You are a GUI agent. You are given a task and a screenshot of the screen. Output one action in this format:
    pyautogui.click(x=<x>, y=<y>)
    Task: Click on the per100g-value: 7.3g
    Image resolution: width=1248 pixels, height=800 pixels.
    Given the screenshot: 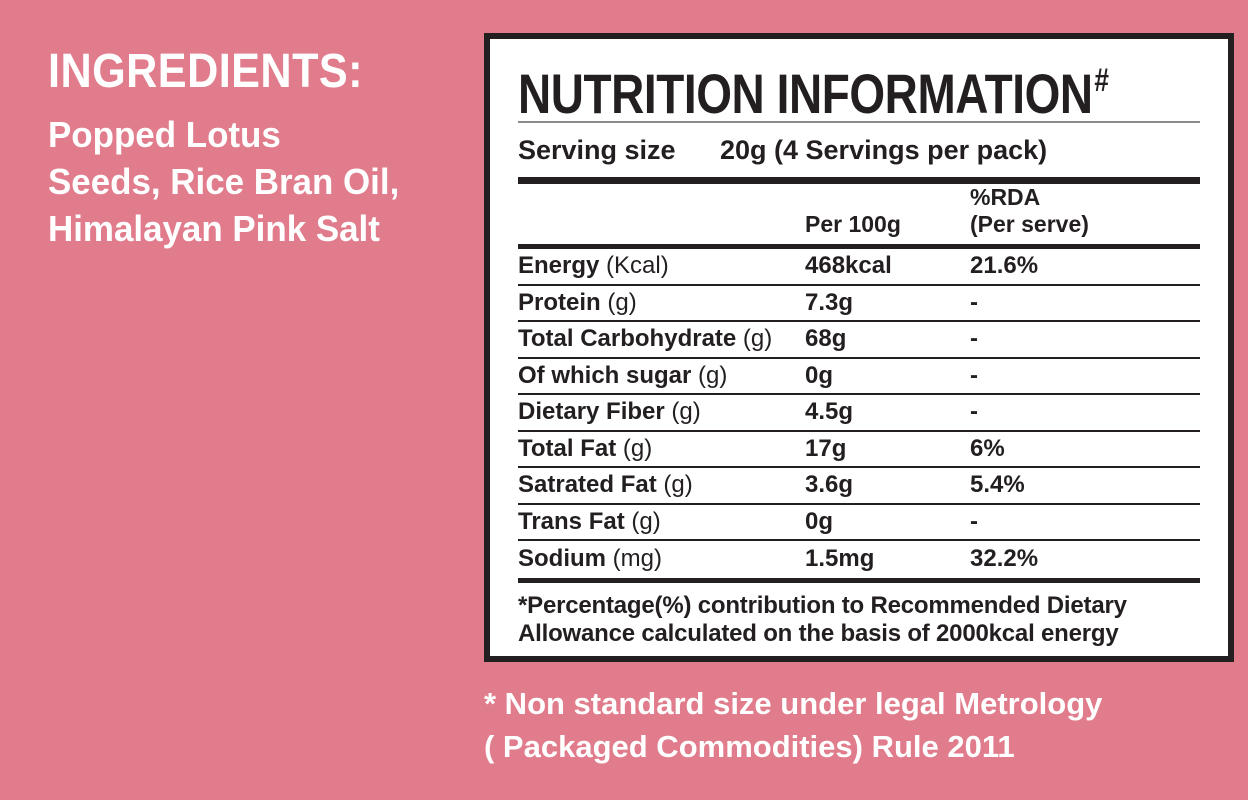 What is the action you would take?
    pyautogui.click(x=829, y=302)
    